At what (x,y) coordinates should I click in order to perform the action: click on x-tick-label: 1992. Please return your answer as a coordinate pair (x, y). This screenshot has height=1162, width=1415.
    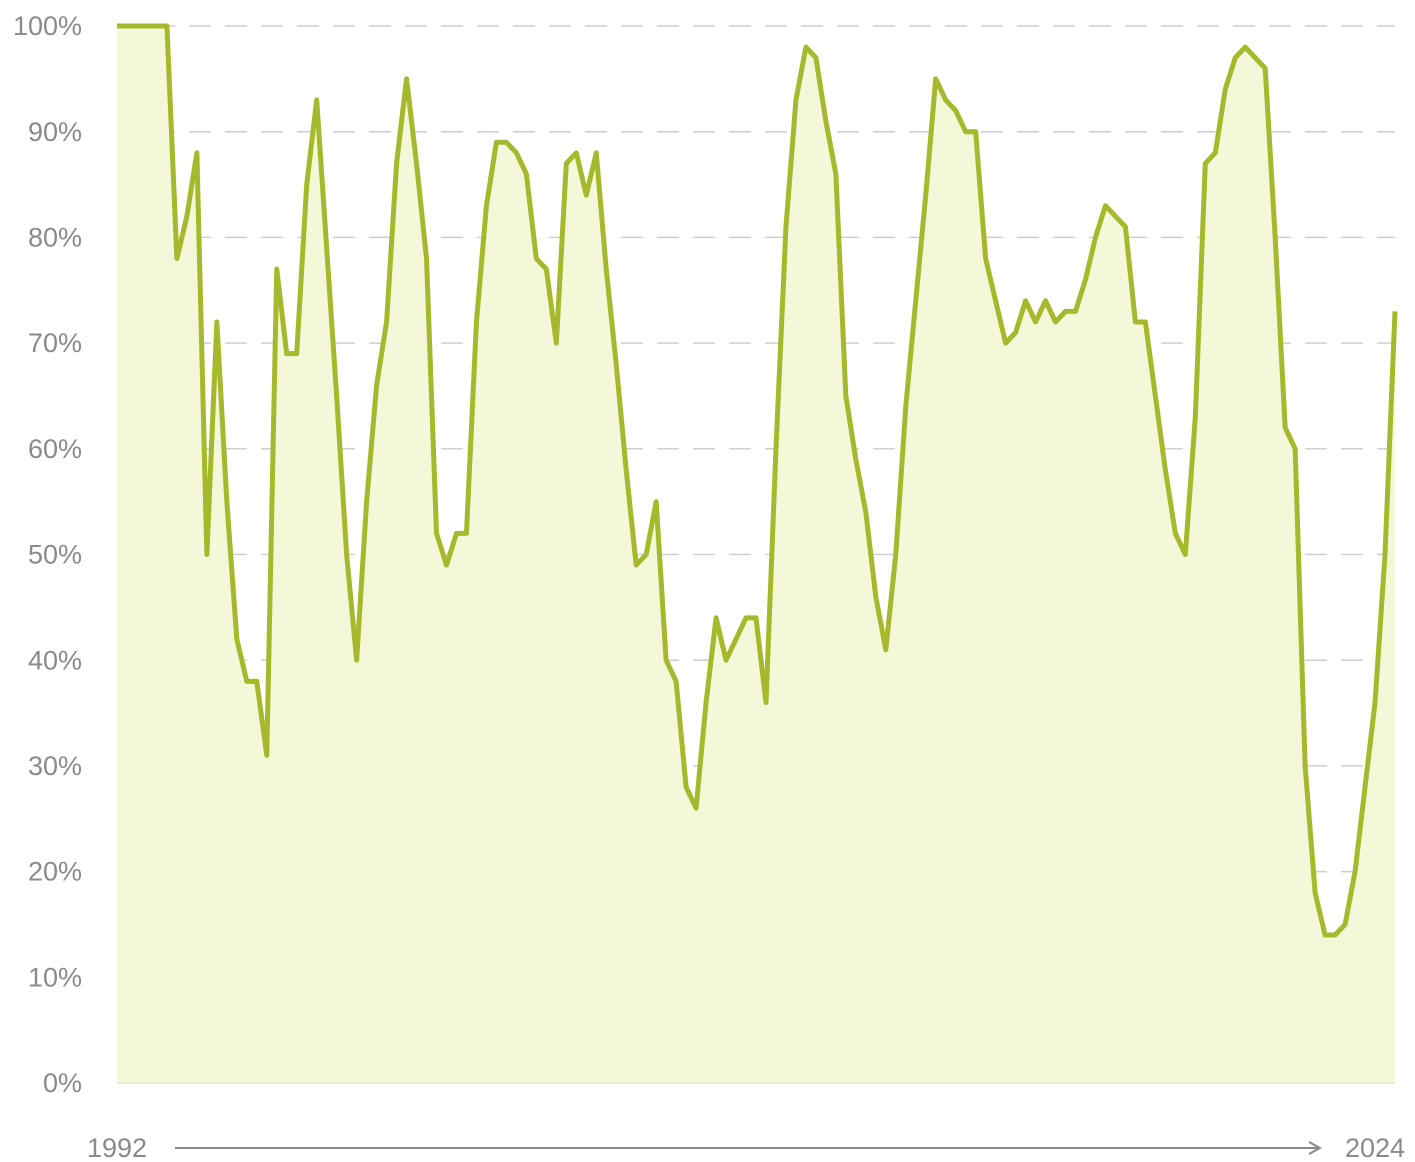
    Looking at the image, I should click on (117, 1147).